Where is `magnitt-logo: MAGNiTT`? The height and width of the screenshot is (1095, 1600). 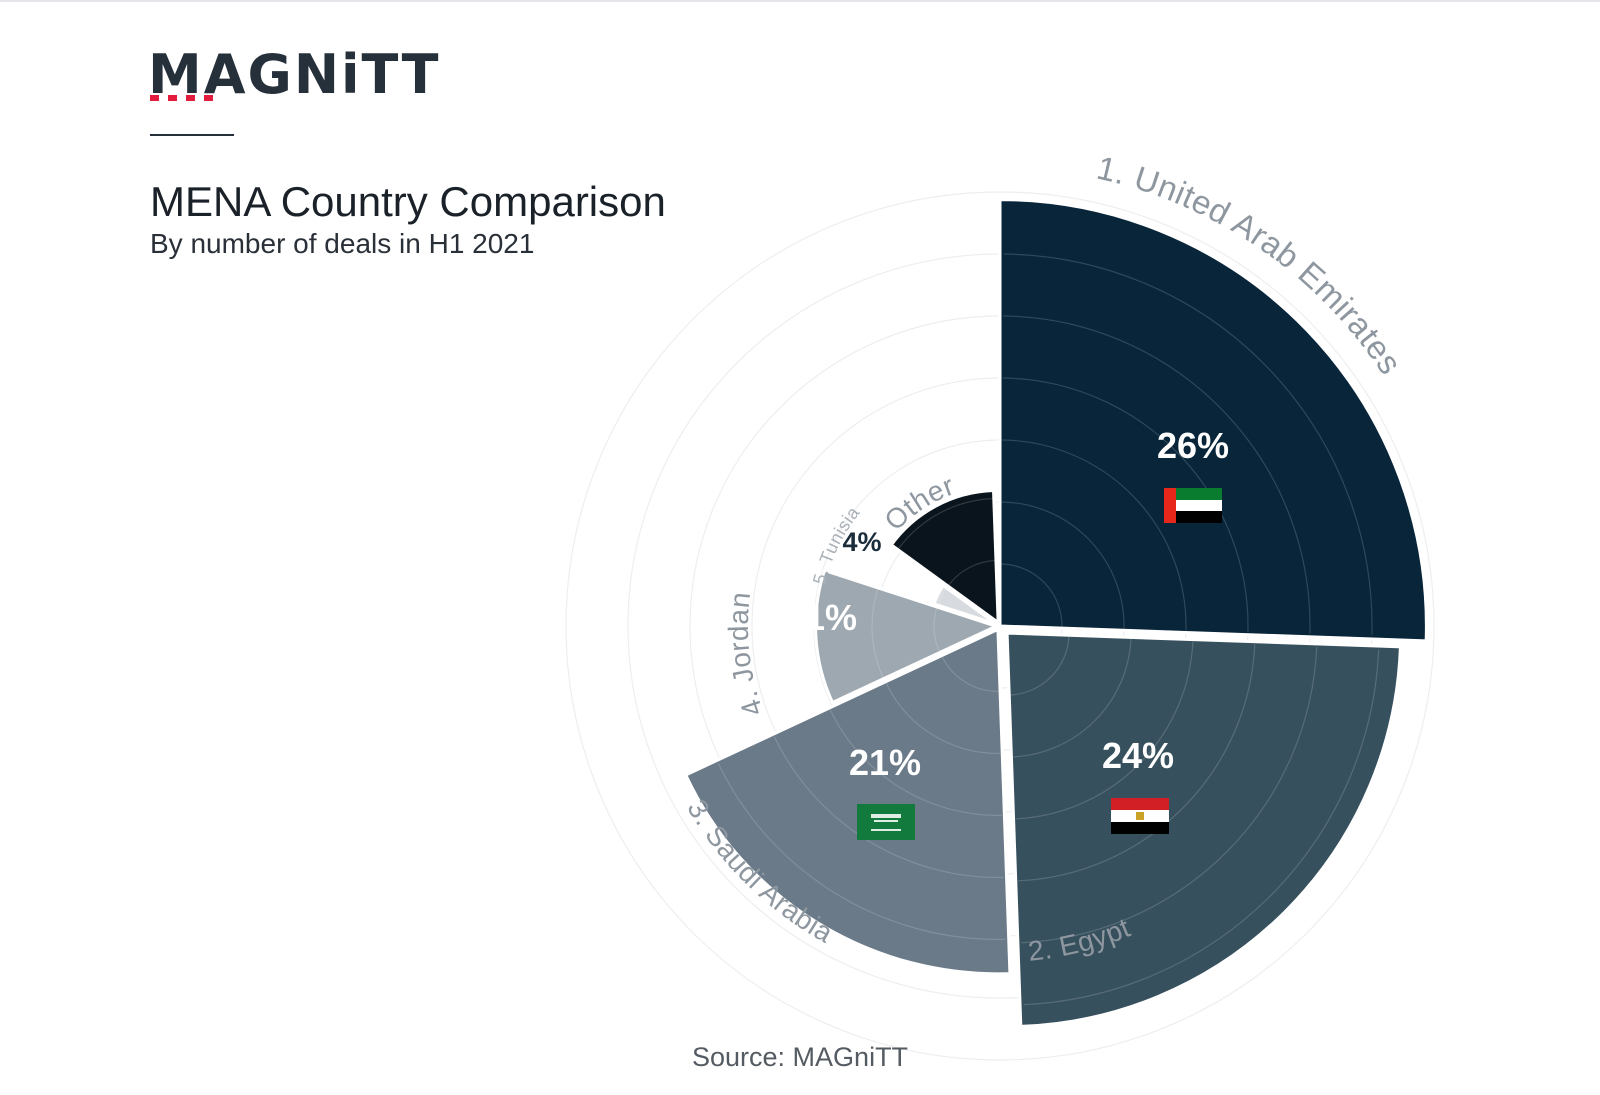 magnitt-logo: MAGNiTT is located at coordinates (294, 75).